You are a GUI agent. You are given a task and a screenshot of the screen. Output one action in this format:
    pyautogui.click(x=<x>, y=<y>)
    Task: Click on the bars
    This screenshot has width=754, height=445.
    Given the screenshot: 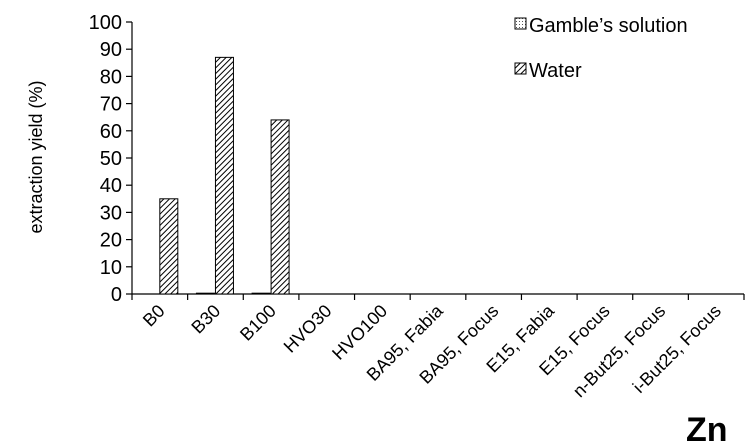 What is the action you would take?
    pyautogui.click(x=224, y=175)
    